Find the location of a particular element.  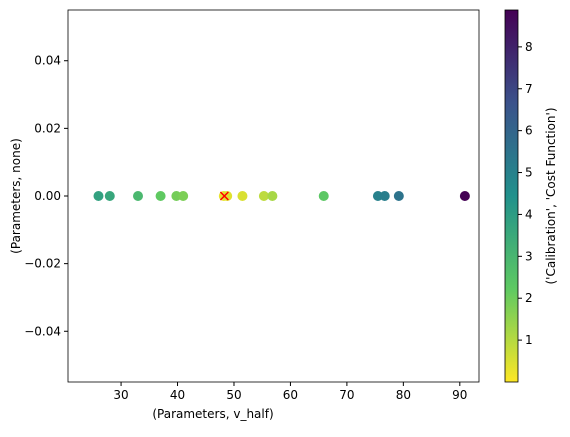

x-tick-label: 60 is located at coordinates (290, 395).